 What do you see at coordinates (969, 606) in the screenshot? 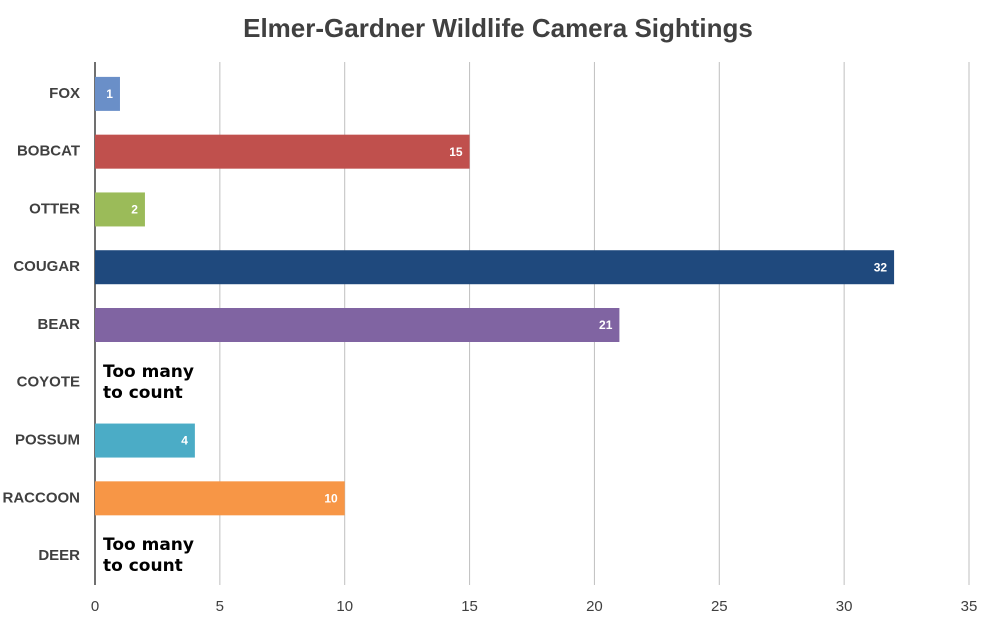
I see `x-tick-label: 35` at bounding box center [969, 606].